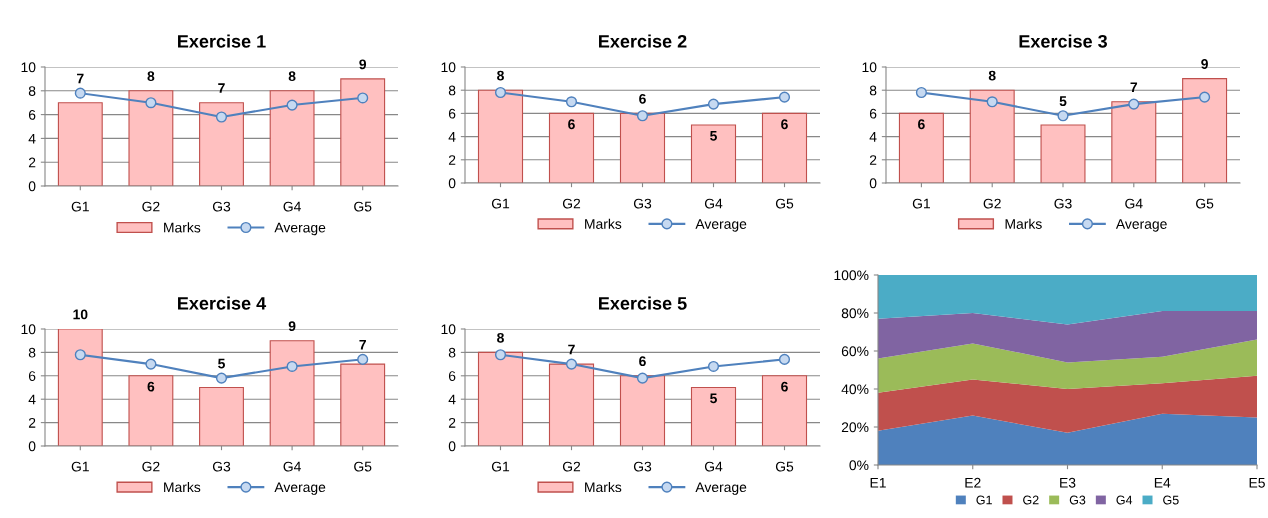  I want to click on y-tick-label: 0%, so click(859, 465).